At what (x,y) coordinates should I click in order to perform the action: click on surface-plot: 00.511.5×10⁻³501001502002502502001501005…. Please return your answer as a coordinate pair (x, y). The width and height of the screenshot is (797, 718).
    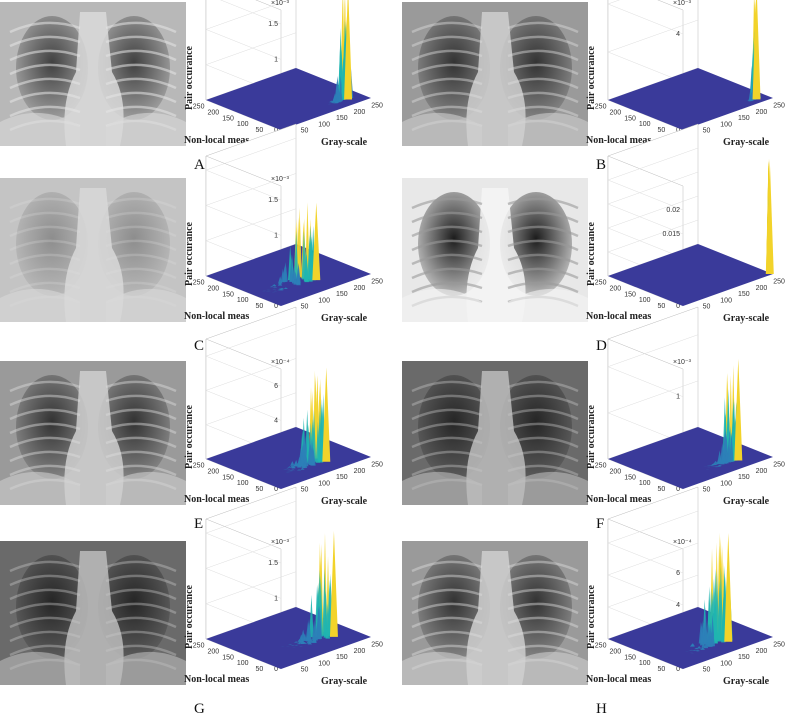
    Looking at the image, I should click on (286, 613).